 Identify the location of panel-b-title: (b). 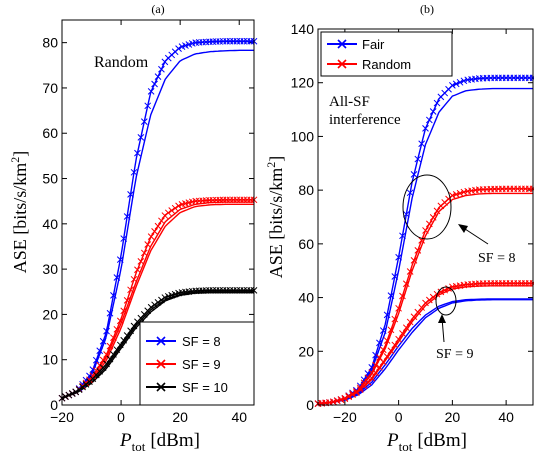
(427, 9).